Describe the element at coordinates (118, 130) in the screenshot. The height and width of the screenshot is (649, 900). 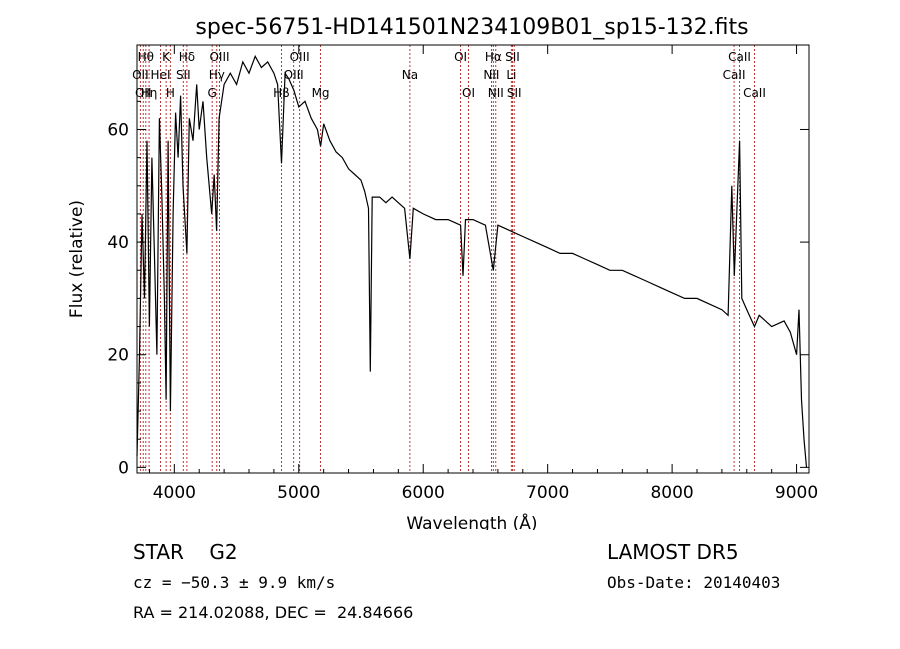
I see `y-tick-label-3: 60` at that location.